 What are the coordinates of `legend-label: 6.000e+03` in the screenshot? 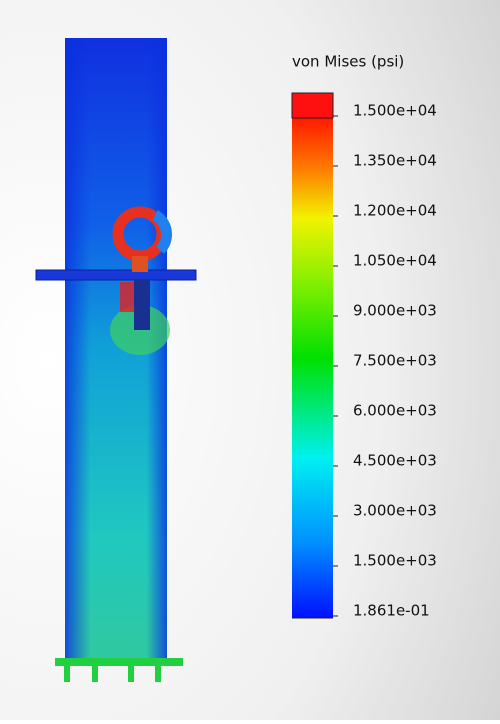 It's located at (395, 411).